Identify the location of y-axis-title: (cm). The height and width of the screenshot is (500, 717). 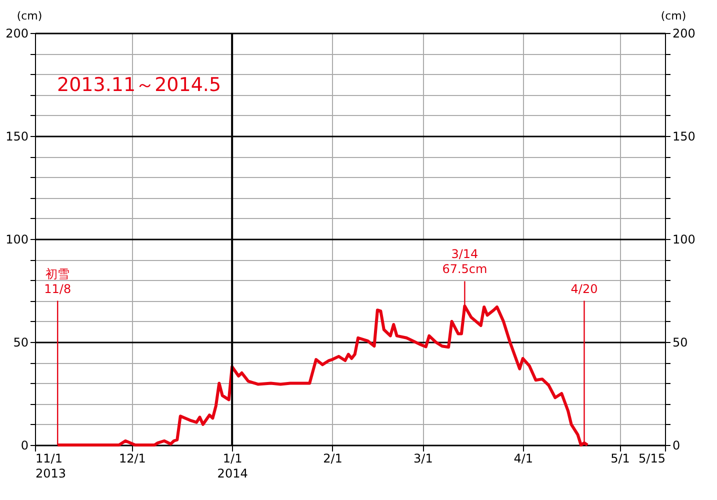
(29, 16).